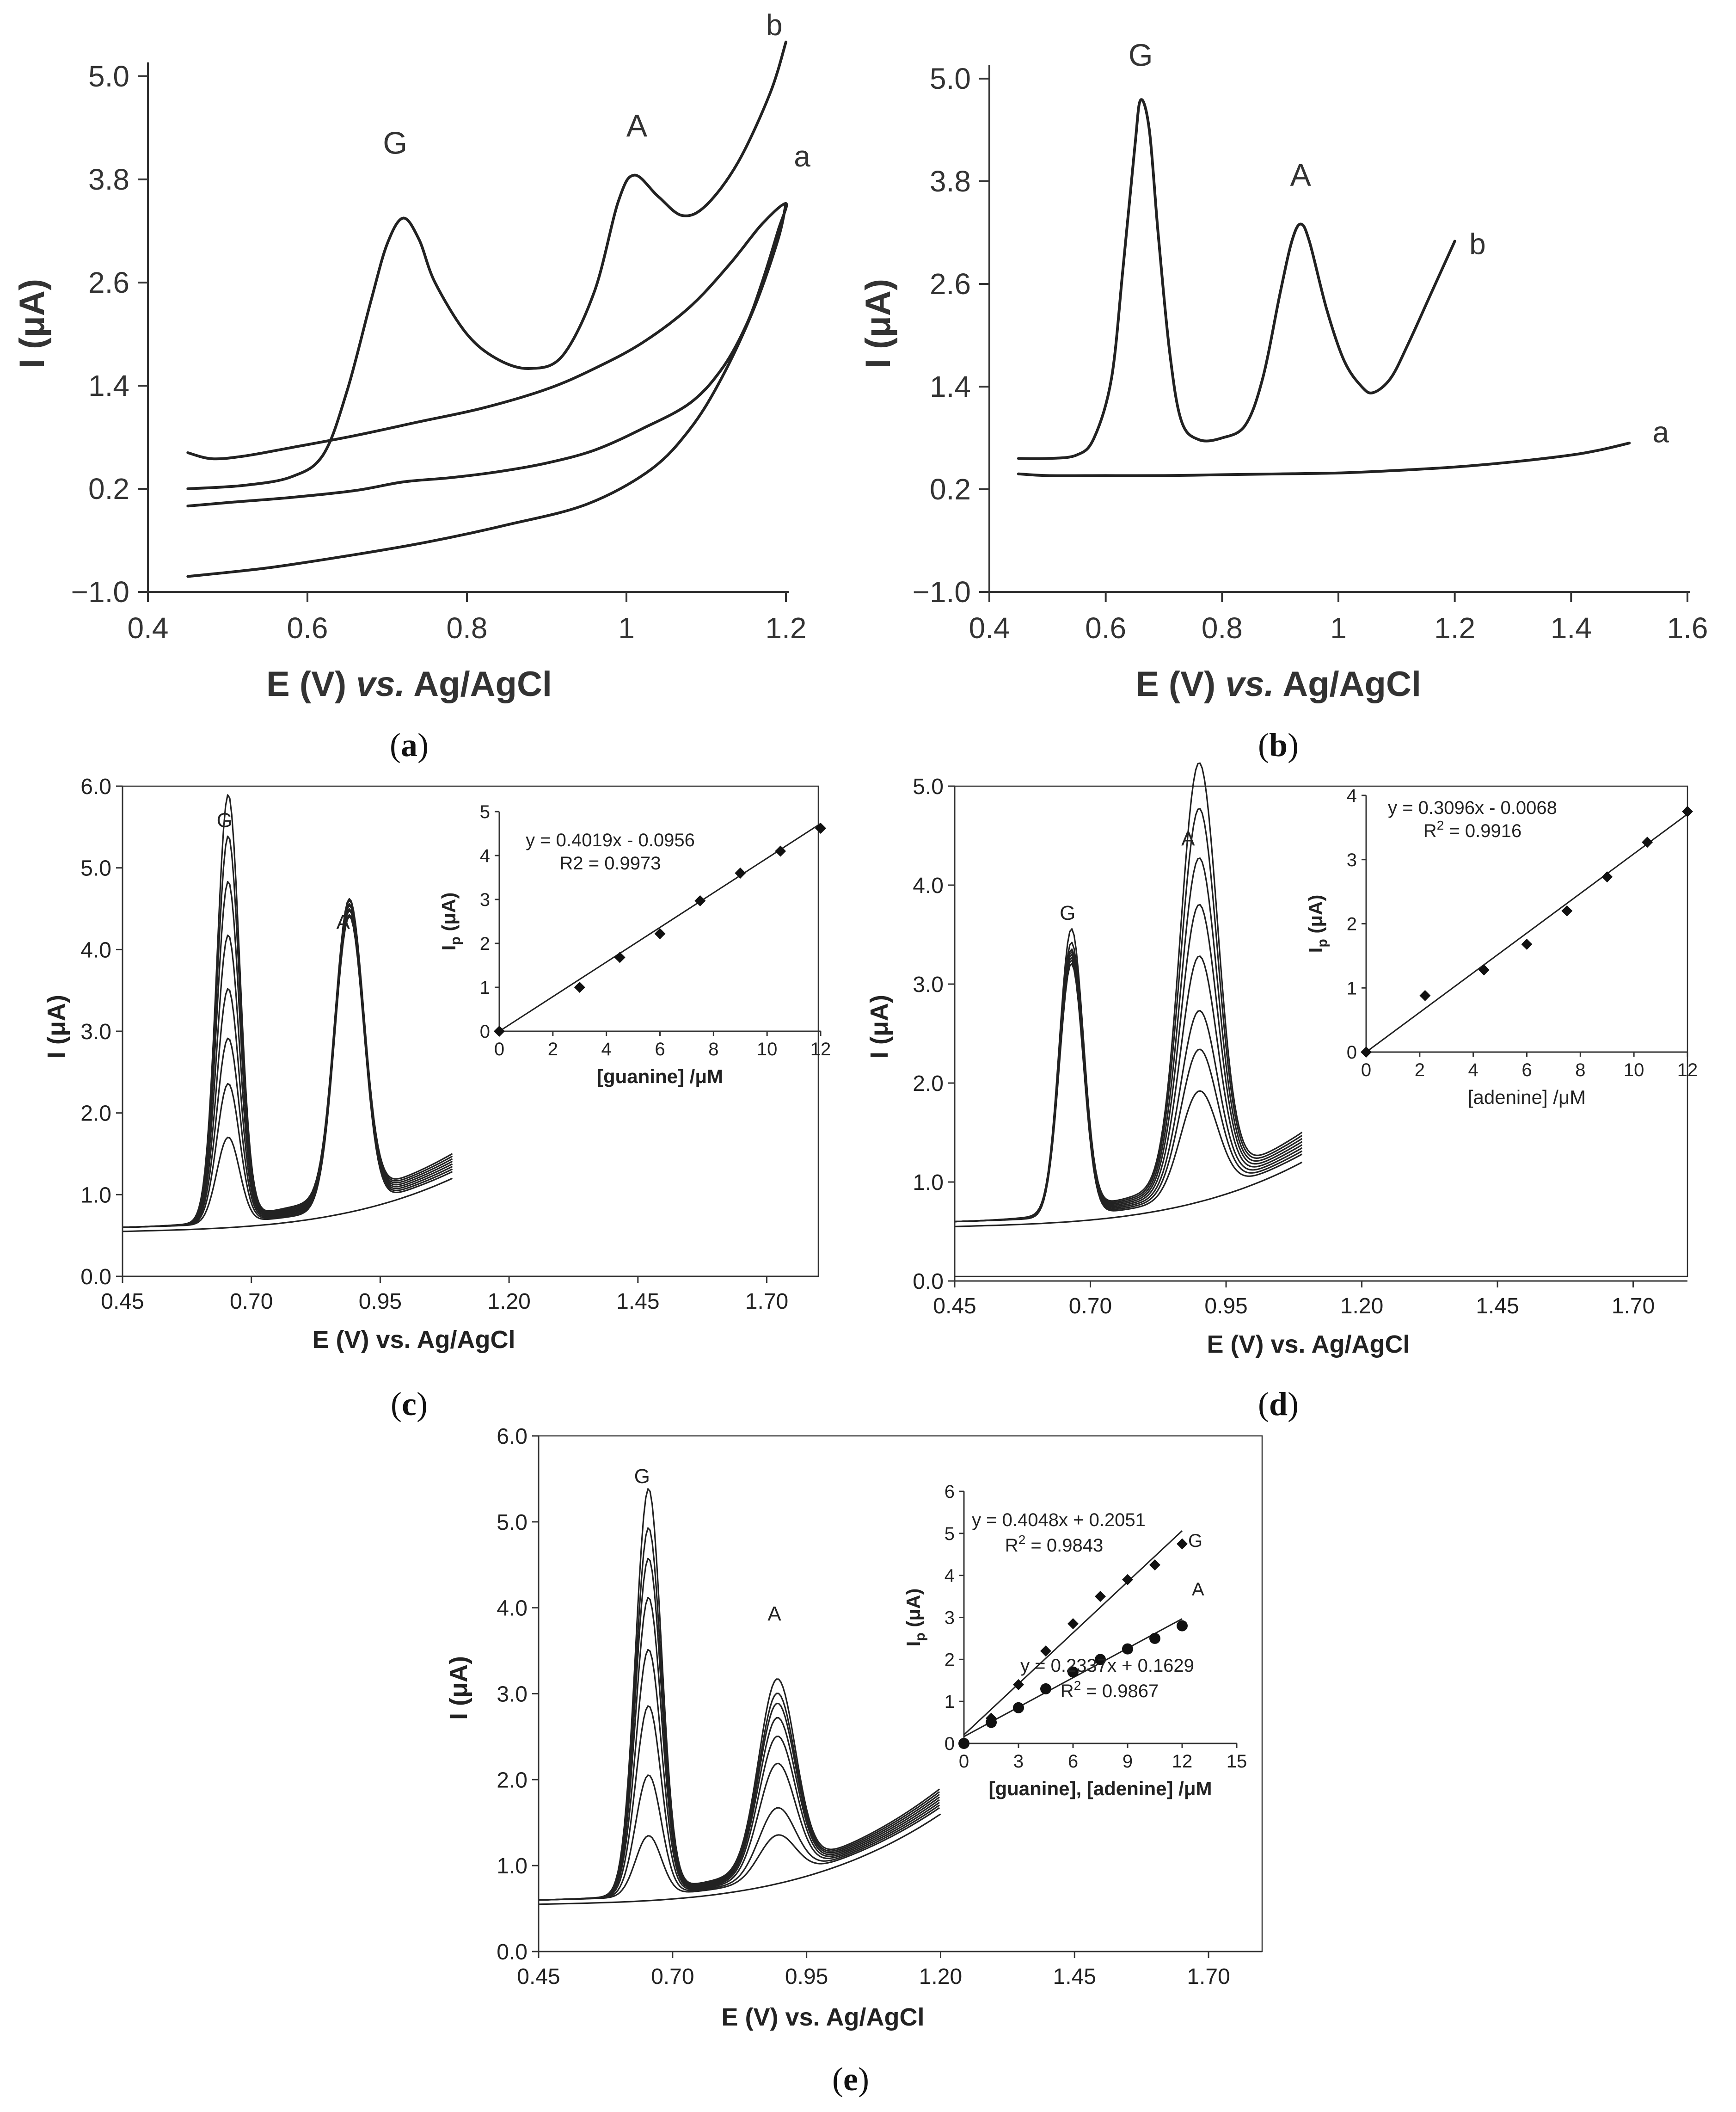 This screenshot has height=2112, width=1736. What do you see at coordinates (1473, 1070) in the screenshot?
I see `panel-d-inset-x-tick-label: 4` at bounding box center [1473, 1070].